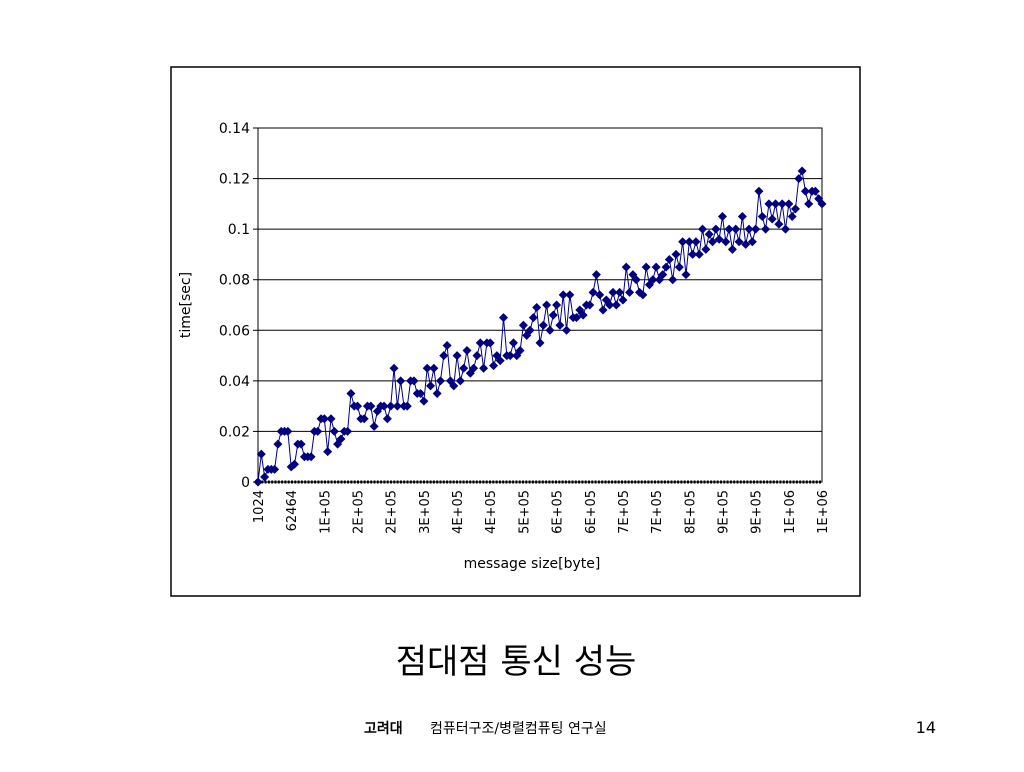  What do you see at coordinates (926, 727) in the screenshot?
I see `page-number: 14` at bounding box center [926, 727].